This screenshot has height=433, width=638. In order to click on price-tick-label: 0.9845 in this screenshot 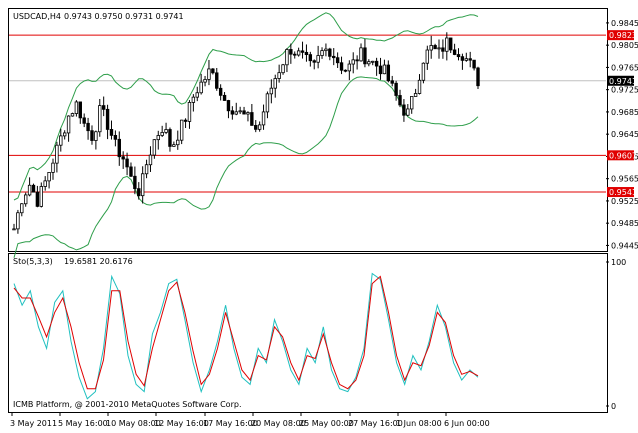, I will do `click(624, 23)`.